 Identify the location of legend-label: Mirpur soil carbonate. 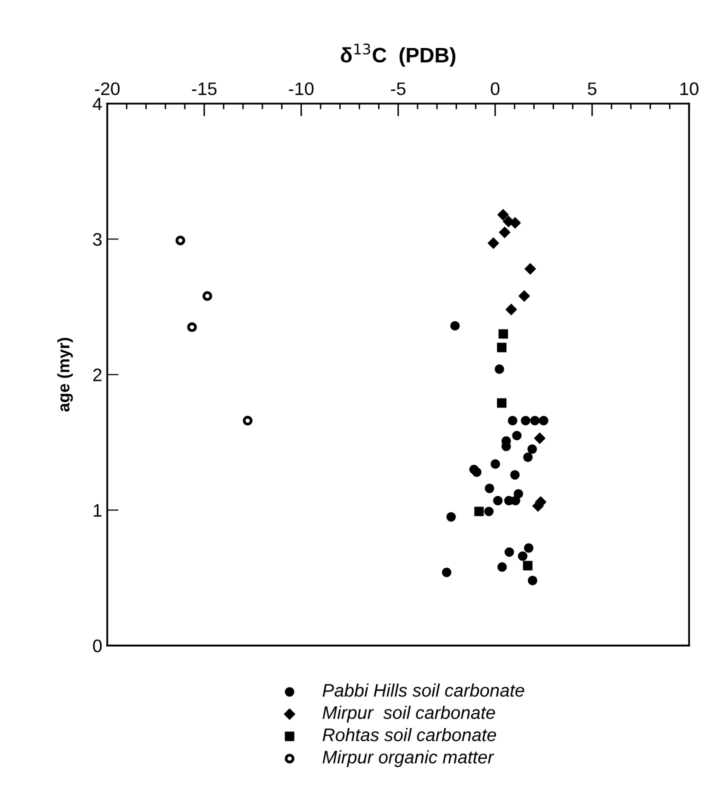
(409, 714).